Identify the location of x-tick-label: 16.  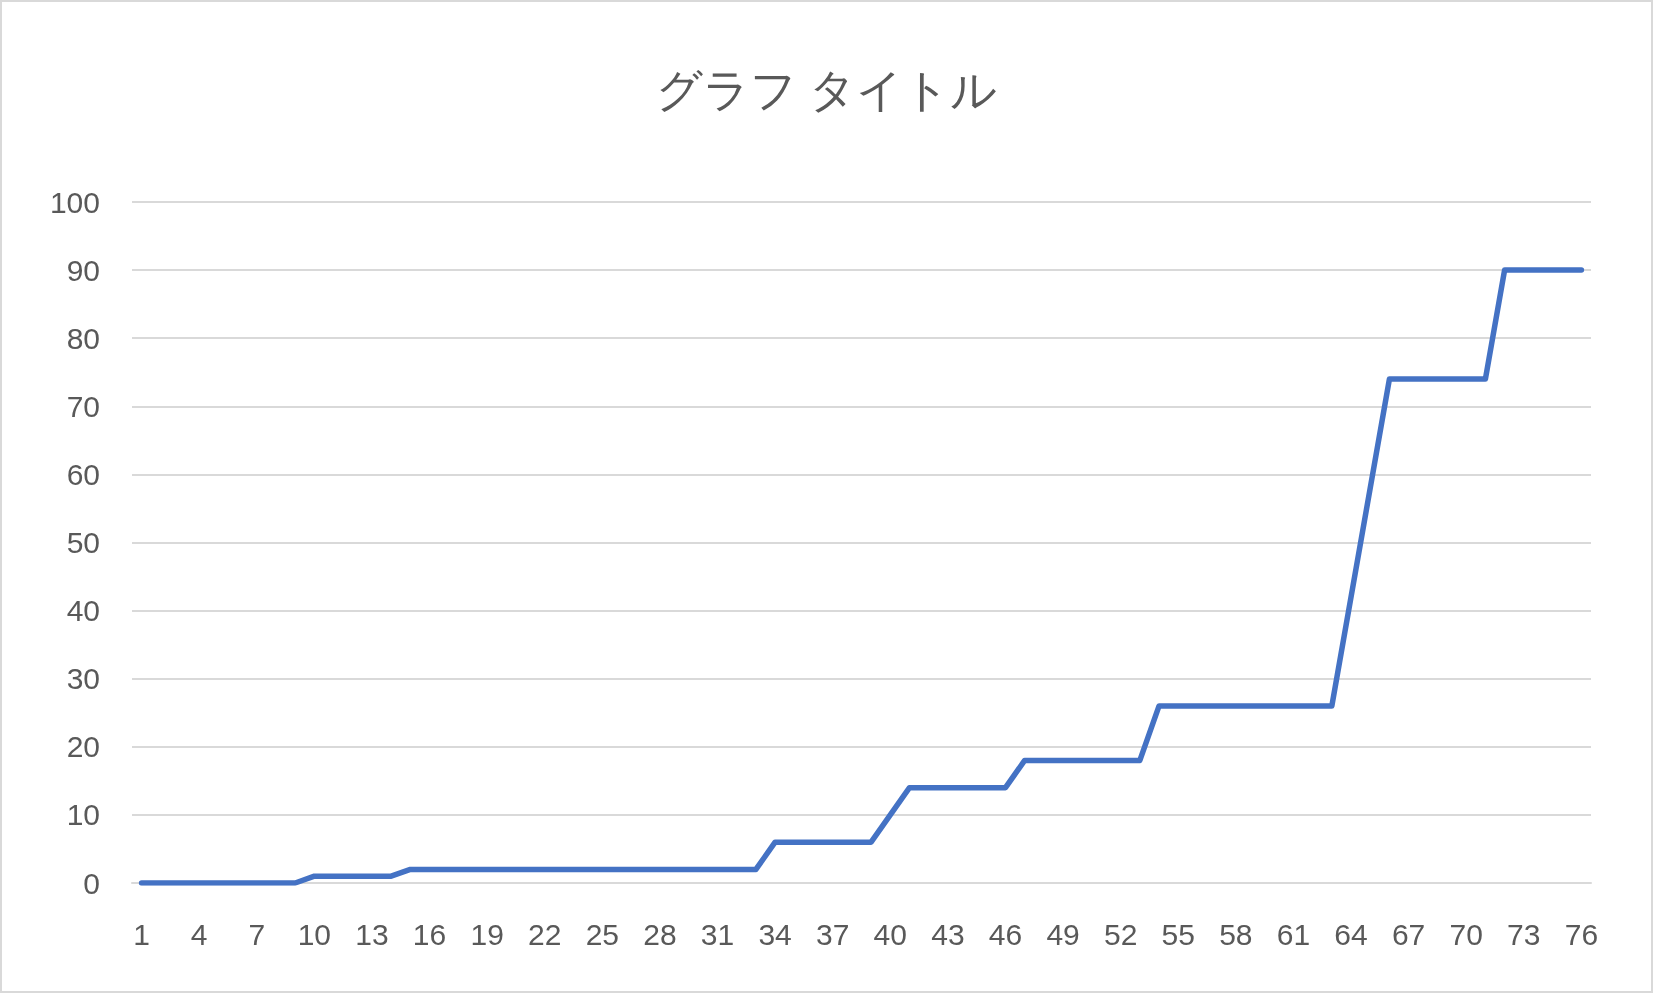
(429, 934).